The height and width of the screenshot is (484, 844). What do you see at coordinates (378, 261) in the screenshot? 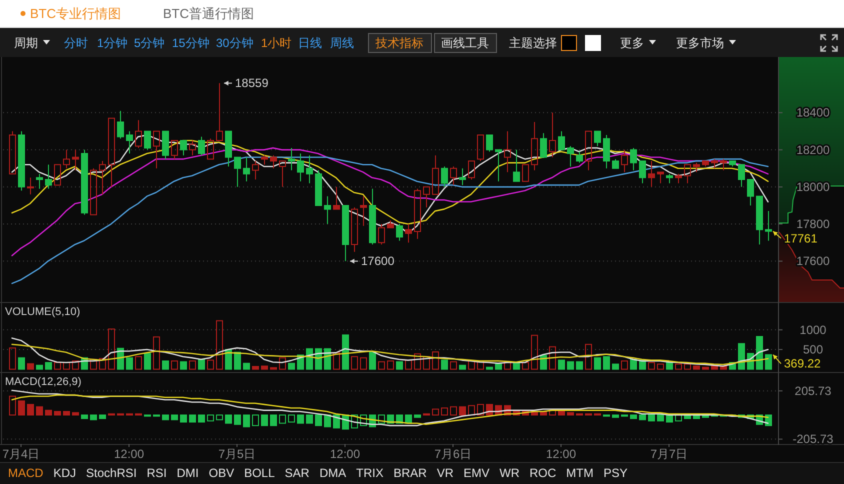
I see `annotation: 17600` at bounding box center [378, 261].